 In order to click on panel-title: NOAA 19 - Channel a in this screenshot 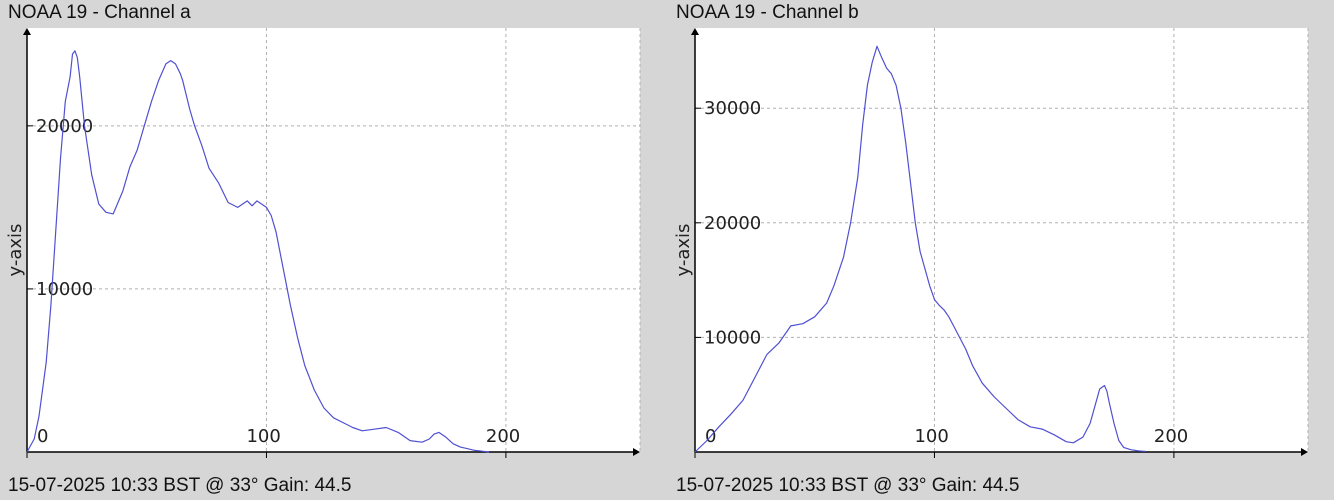, I will do `click(99, 12)`.